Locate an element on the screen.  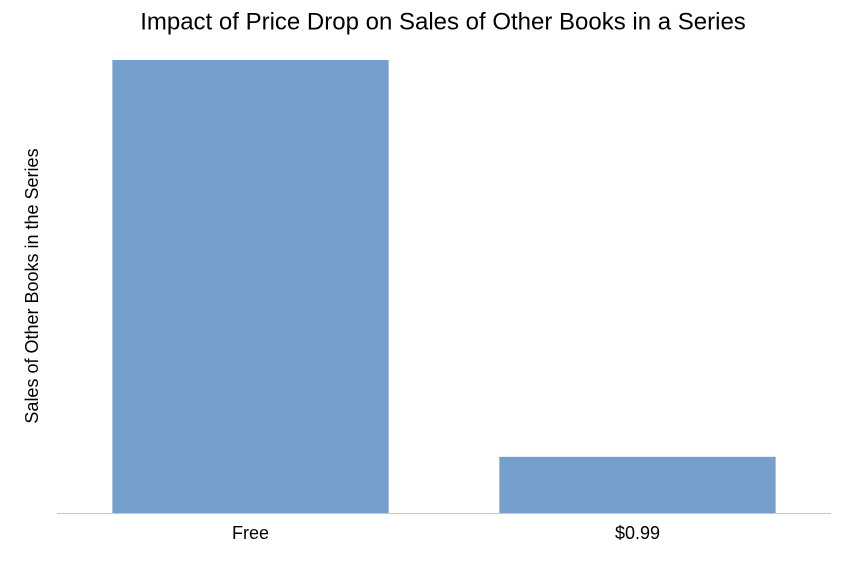
x-tick-label: $0.99 is located at coordinates (637, 533).